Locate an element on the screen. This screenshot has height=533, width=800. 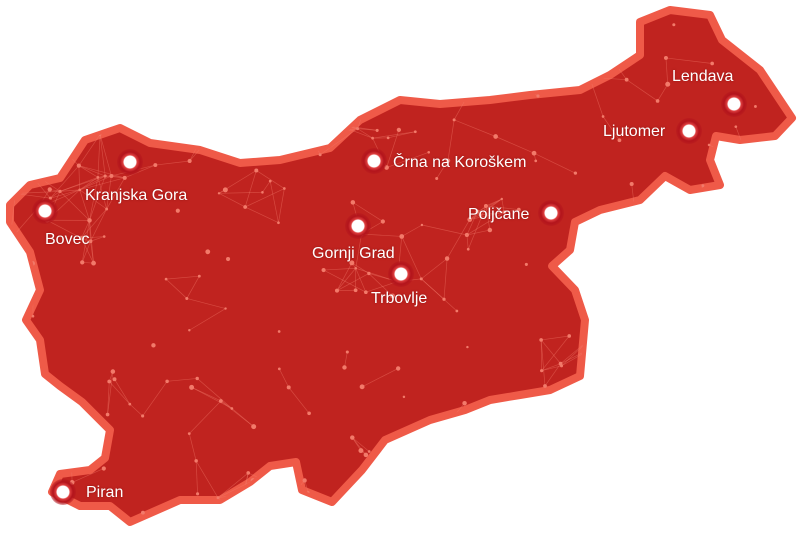
marker-poljcane is located at coordinates (551, 213).